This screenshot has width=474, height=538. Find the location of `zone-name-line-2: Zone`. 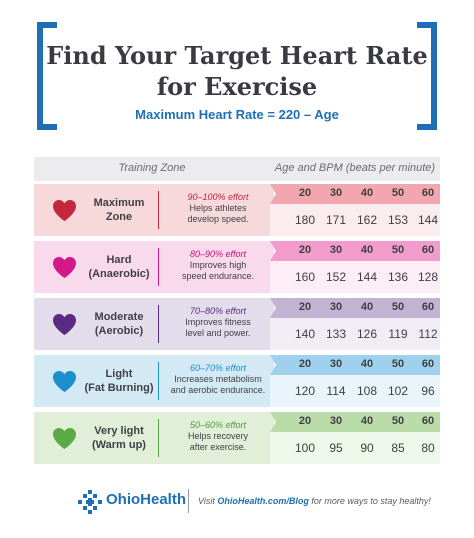

zone-name-line-2: Zone is located at coordinates (119, 217).